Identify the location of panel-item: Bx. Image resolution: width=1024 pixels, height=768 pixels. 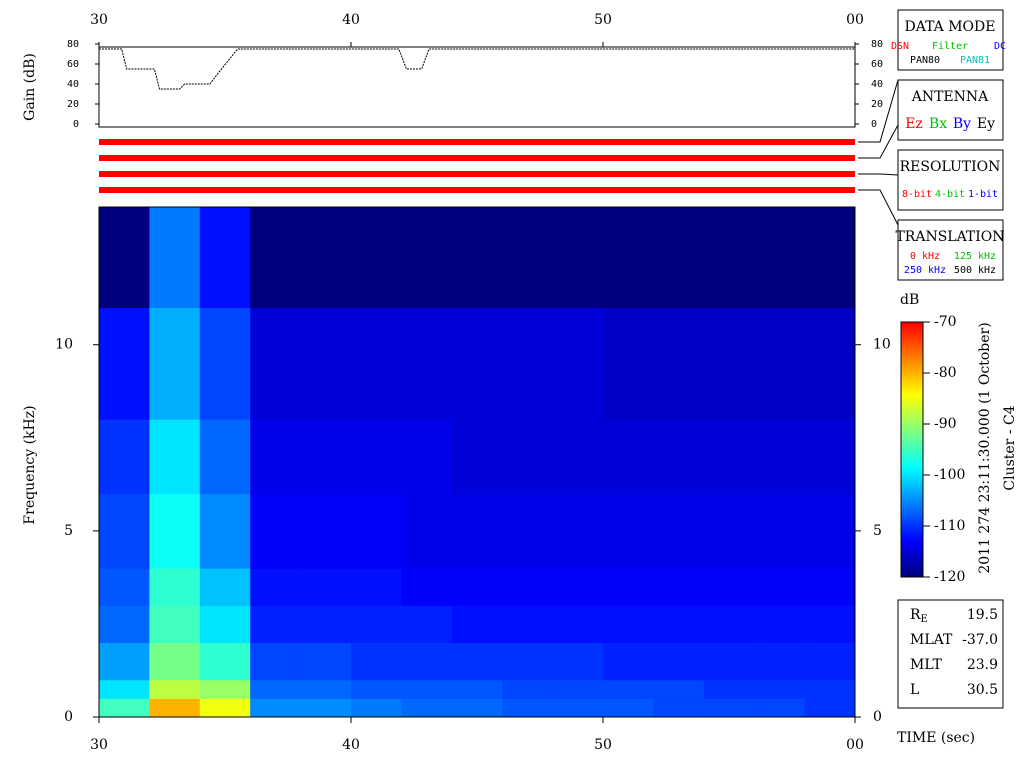
(938, 124).